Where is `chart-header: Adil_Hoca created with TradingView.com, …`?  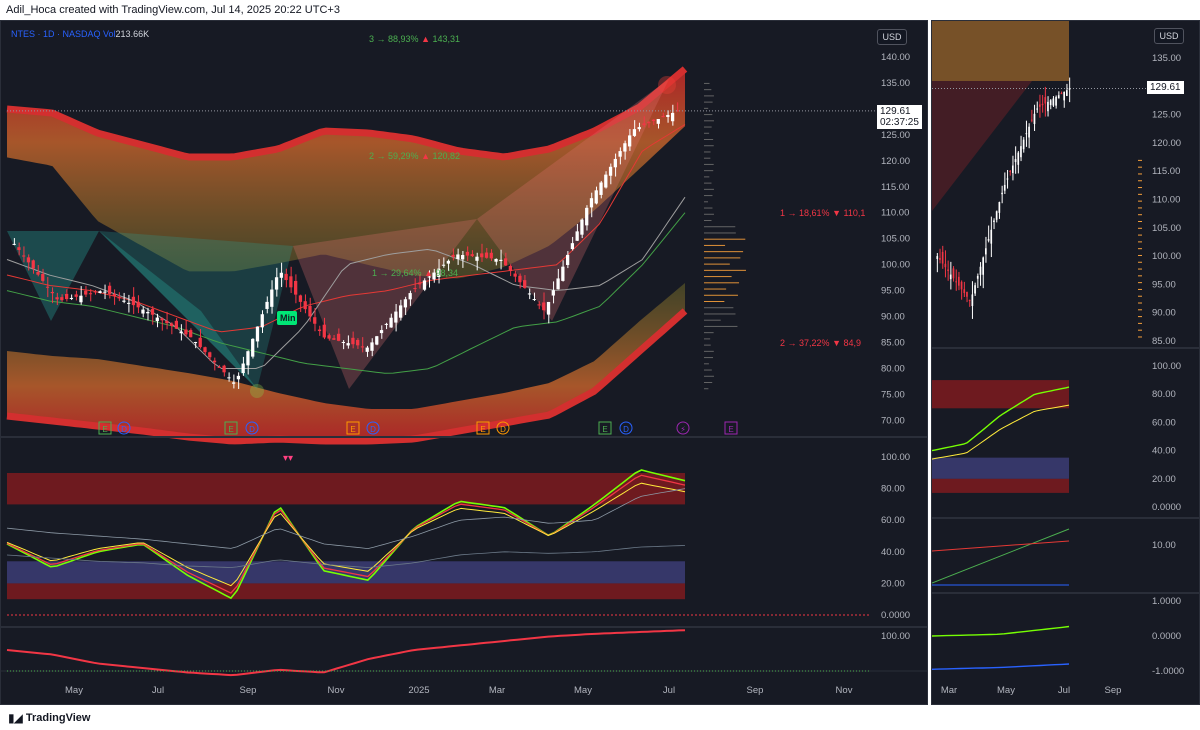
chart-header: Adil_Hoca created with TradingView.com, … is located at coordinates (600, 10).